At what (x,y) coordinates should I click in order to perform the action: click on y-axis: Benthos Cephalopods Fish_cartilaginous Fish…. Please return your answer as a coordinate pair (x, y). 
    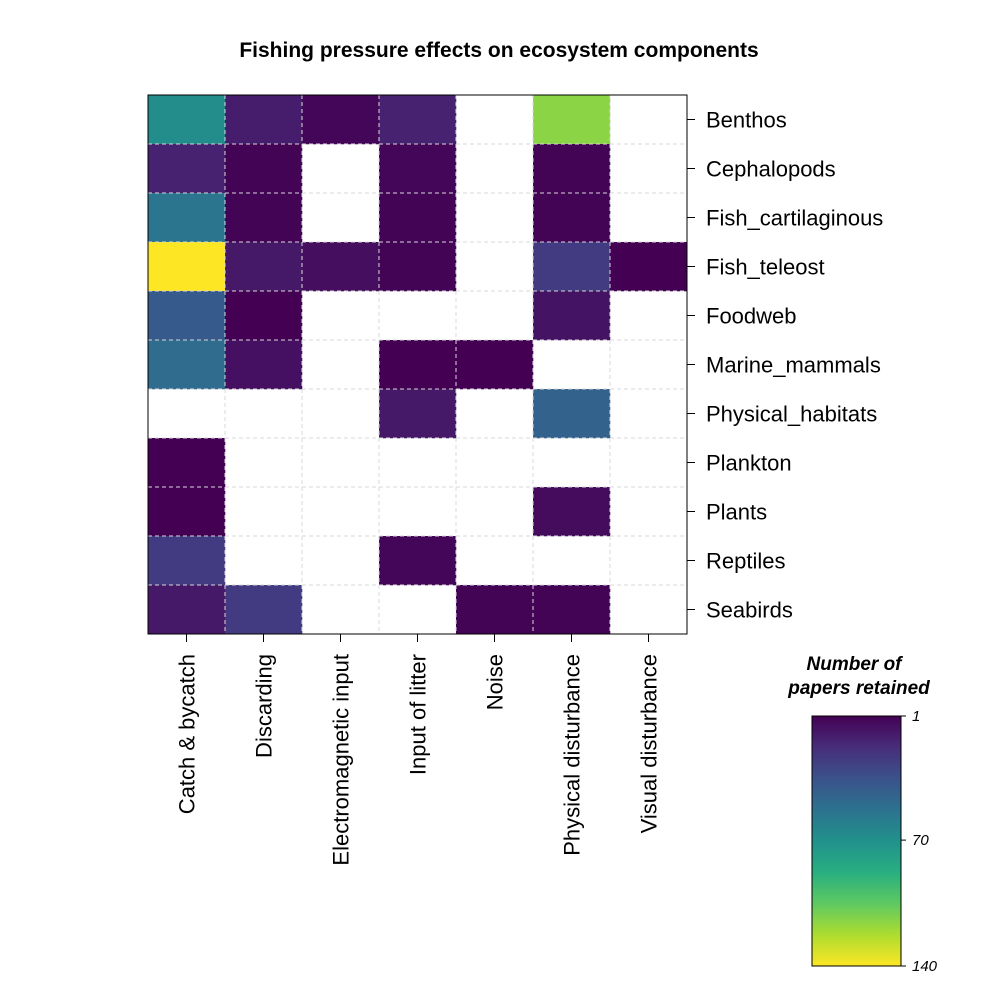
    Looking at the image, I should click on (785, 365).